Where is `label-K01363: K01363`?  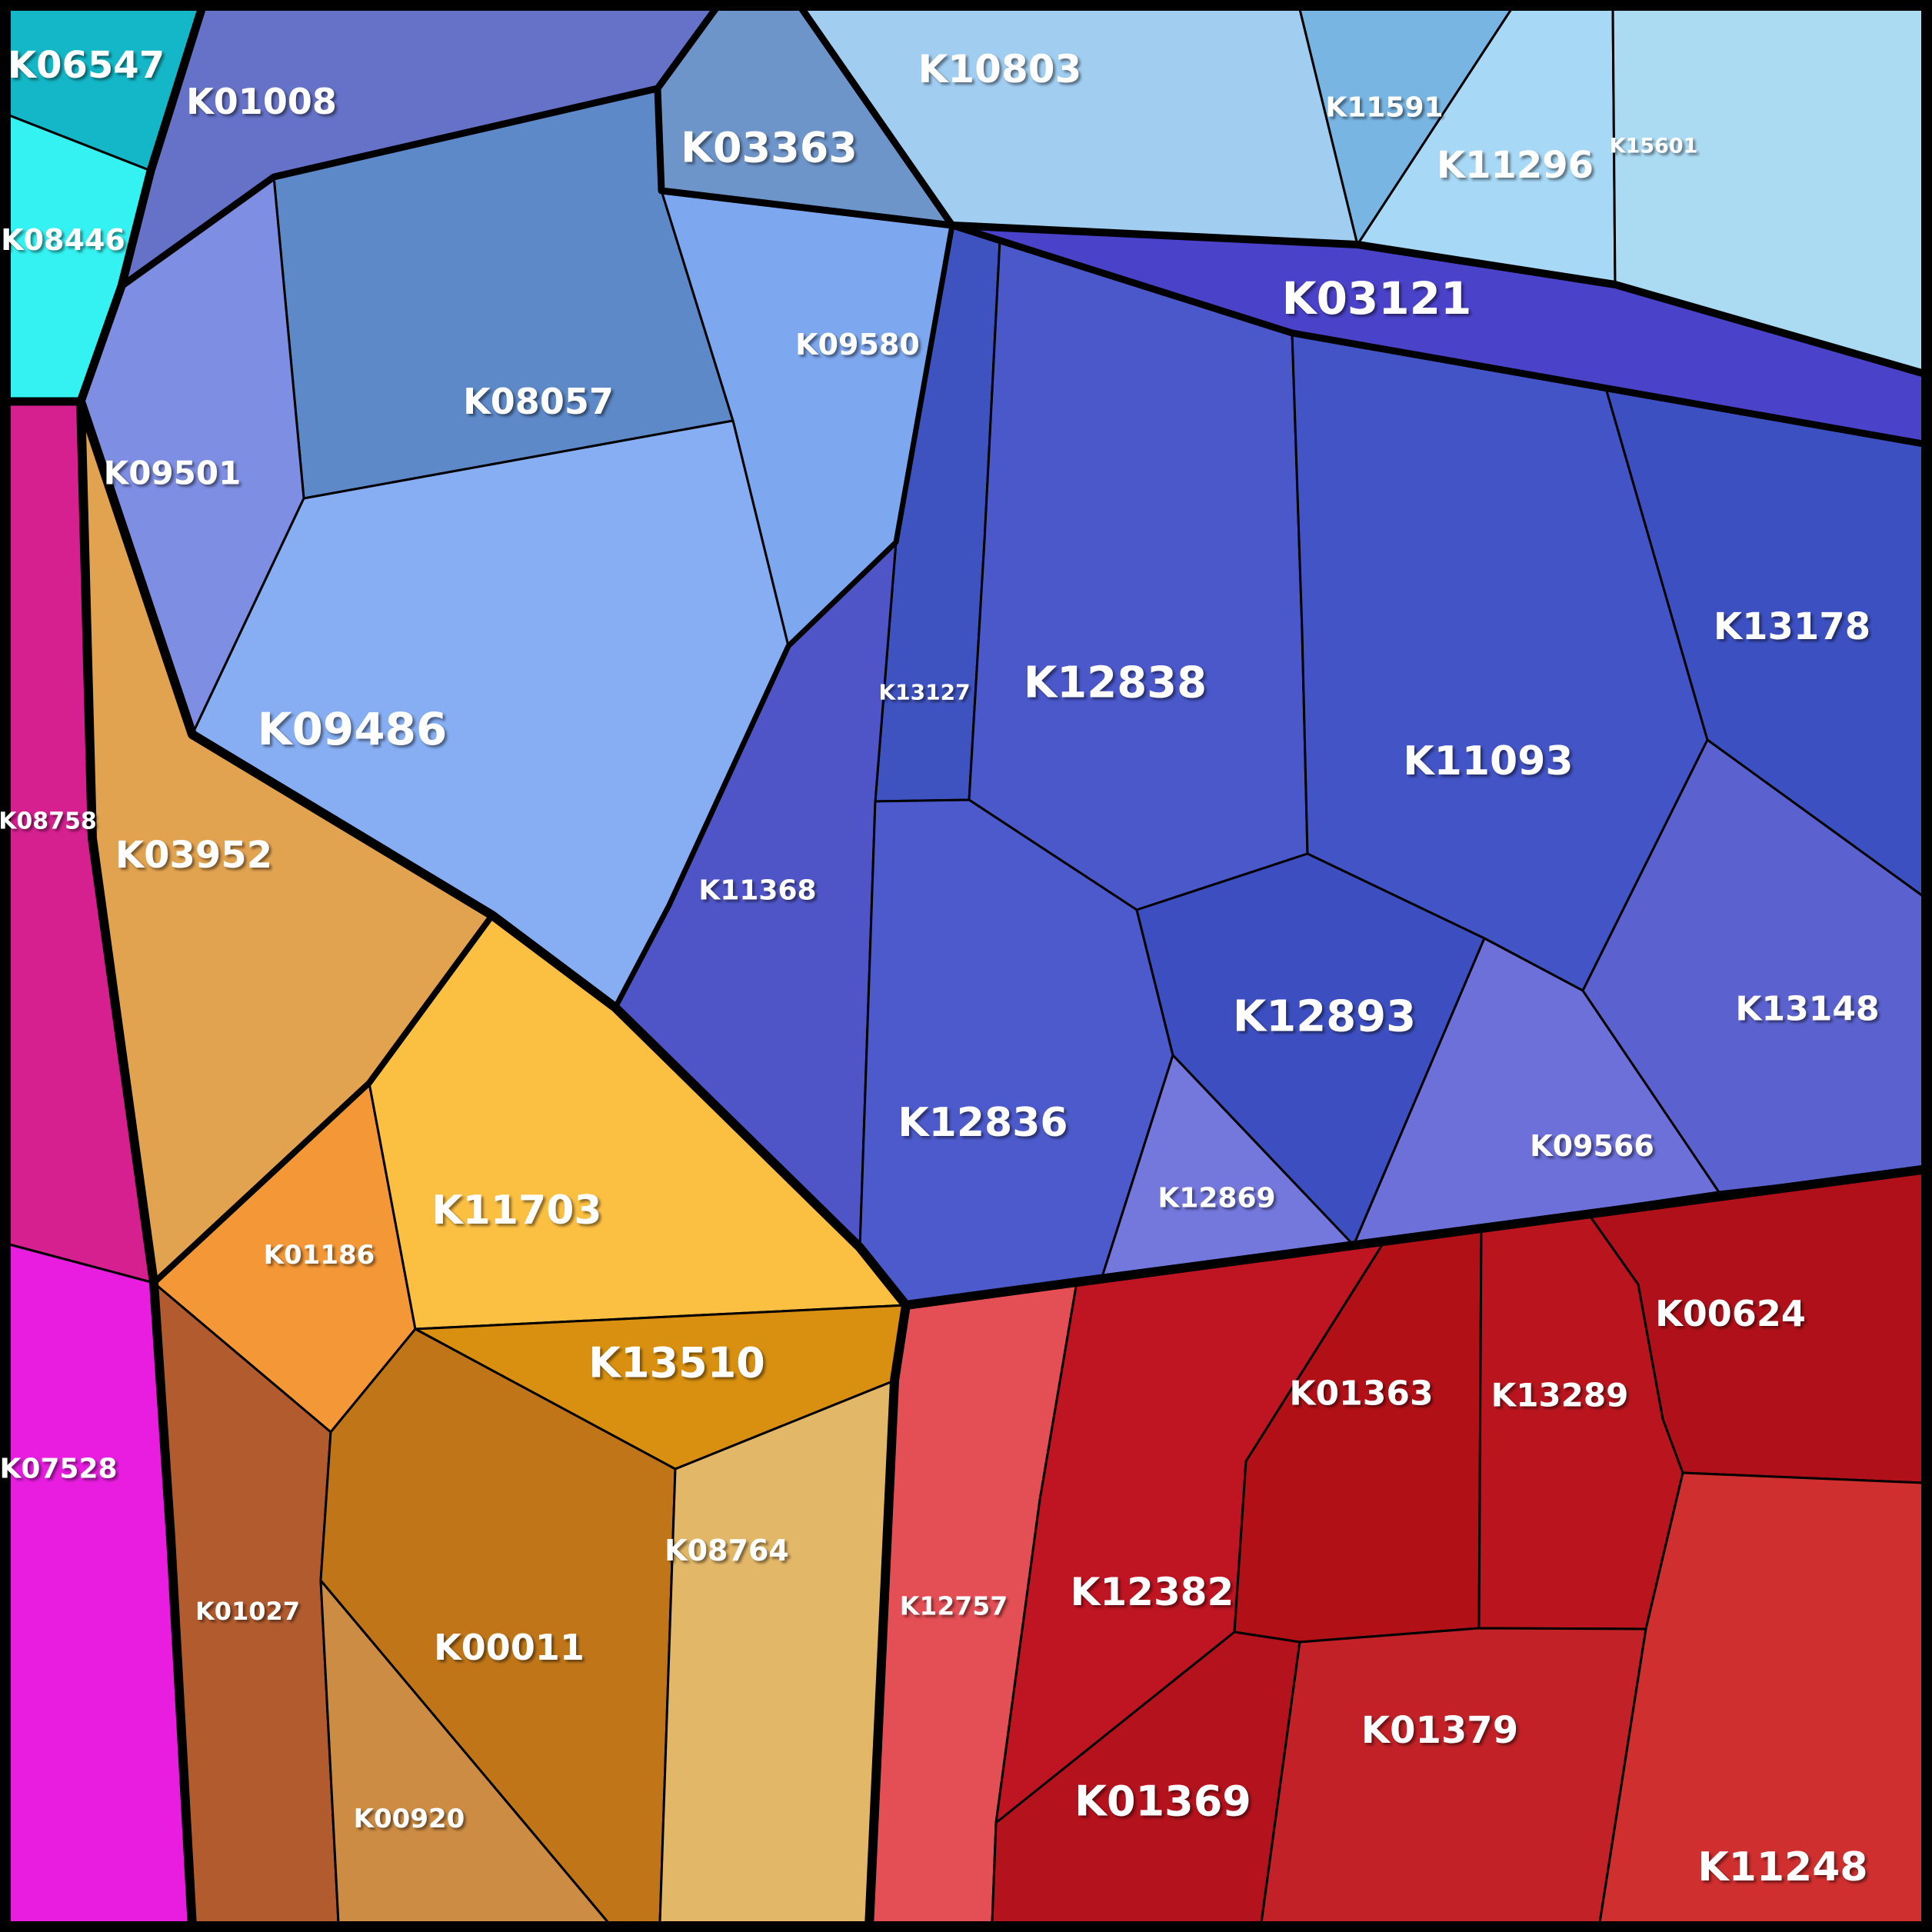 label-K01363: K01363 is located at coordinates (1361, 1394).